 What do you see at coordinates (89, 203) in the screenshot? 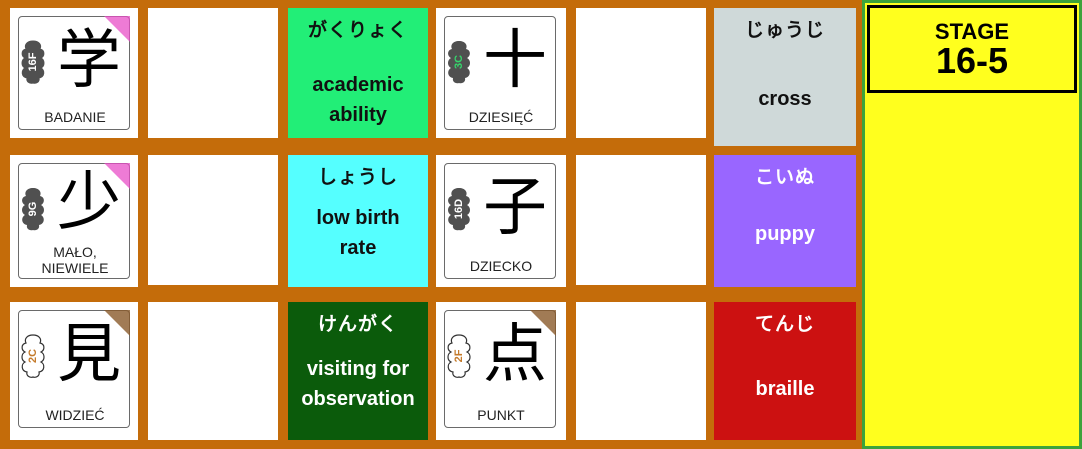
I see `kanji-character: 少` at bounding box center [89, 203].